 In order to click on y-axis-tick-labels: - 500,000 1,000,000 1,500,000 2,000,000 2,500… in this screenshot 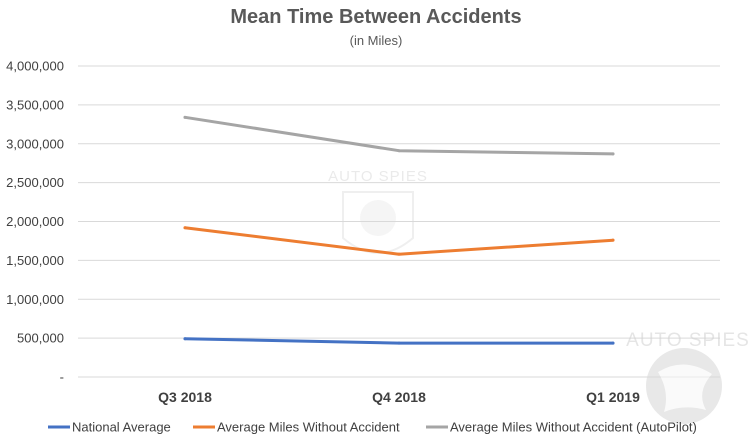, I will do `click(35, 222)`.